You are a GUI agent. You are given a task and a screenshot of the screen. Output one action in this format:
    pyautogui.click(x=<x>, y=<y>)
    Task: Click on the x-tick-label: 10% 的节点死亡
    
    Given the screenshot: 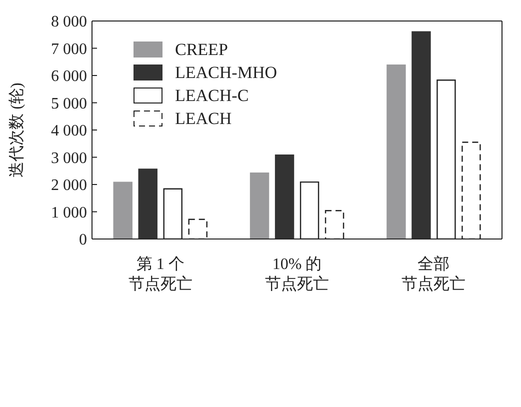 What is the action you would take?
    pyautogui.click(x=297, y=274)
    